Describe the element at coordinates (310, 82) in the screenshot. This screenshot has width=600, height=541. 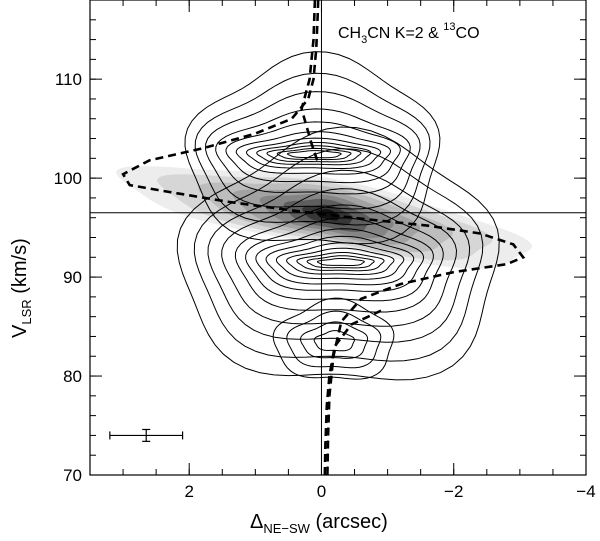
I see `keplerian-curve-inner` at that location.